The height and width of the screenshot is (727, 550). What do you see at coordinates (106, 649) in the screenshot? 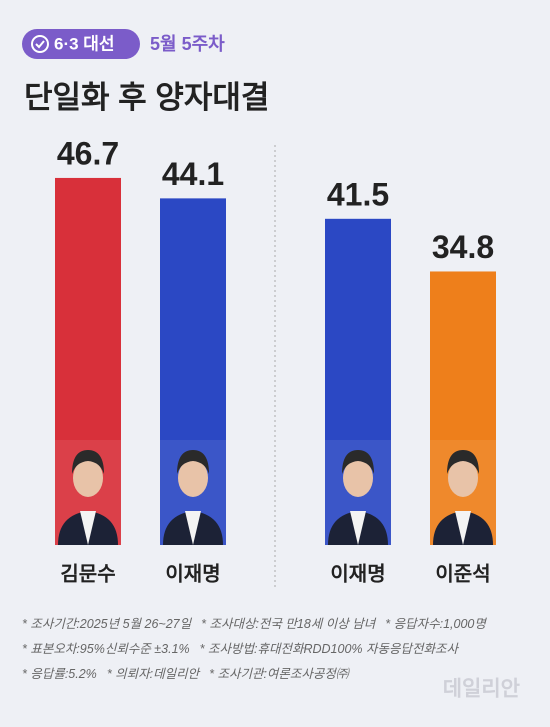
I see `footnote: * 표본오차:95%신뢰수준 ±3.1%` at bounding box center [106, 649].